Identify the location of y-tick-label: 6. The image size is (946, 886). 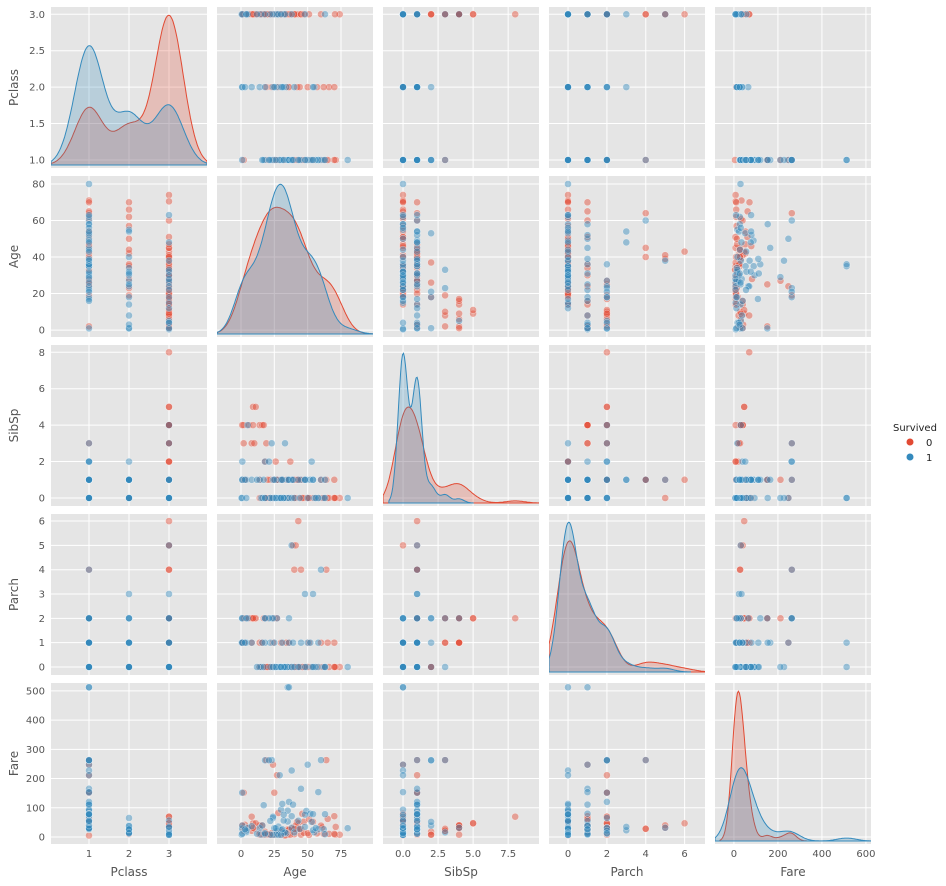
(42, 522).